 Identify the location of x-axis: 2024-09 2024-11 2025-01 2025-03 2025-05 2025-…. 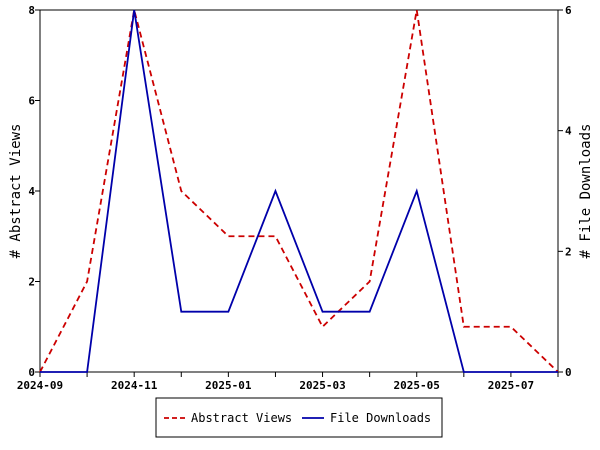
(288, 382).